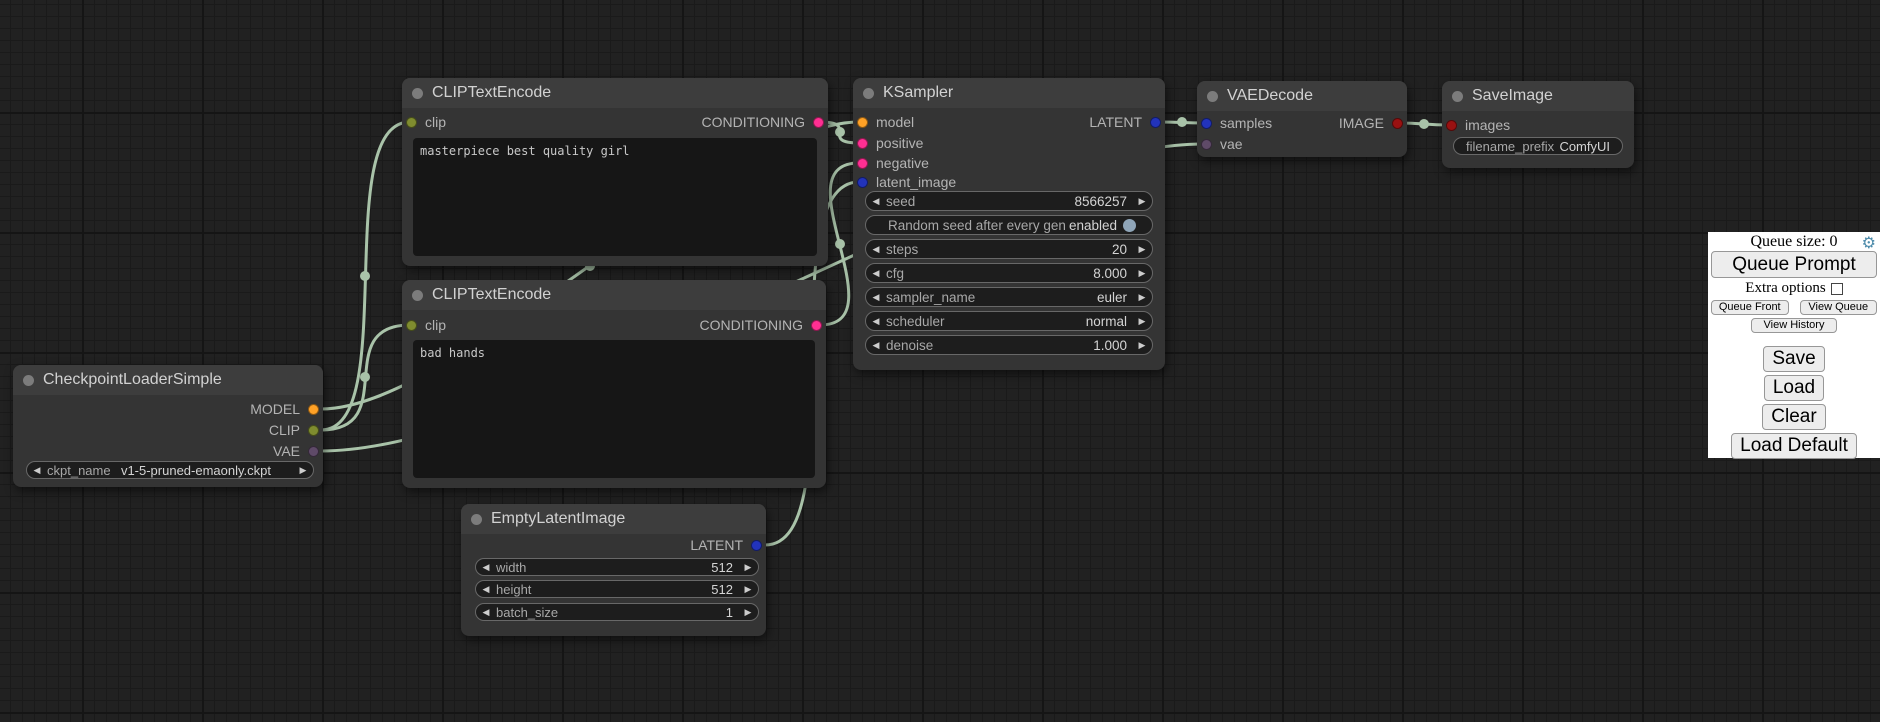 The width and height of the screenshot is (1880, 722). Describe the element at coordinates (895, 273) in the screenshot. I see `widget-label: cfg` at that location.